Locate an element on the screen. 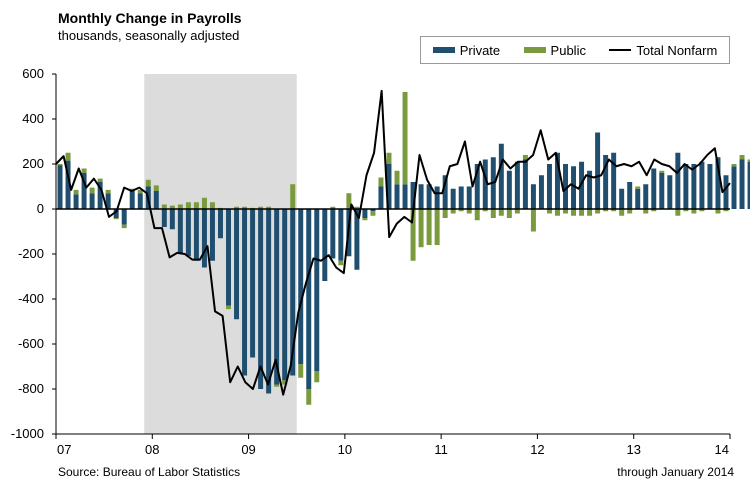 The image size is (750, 492). legend-item-total: Total Nonfarm is located at coordinates (663, 50).